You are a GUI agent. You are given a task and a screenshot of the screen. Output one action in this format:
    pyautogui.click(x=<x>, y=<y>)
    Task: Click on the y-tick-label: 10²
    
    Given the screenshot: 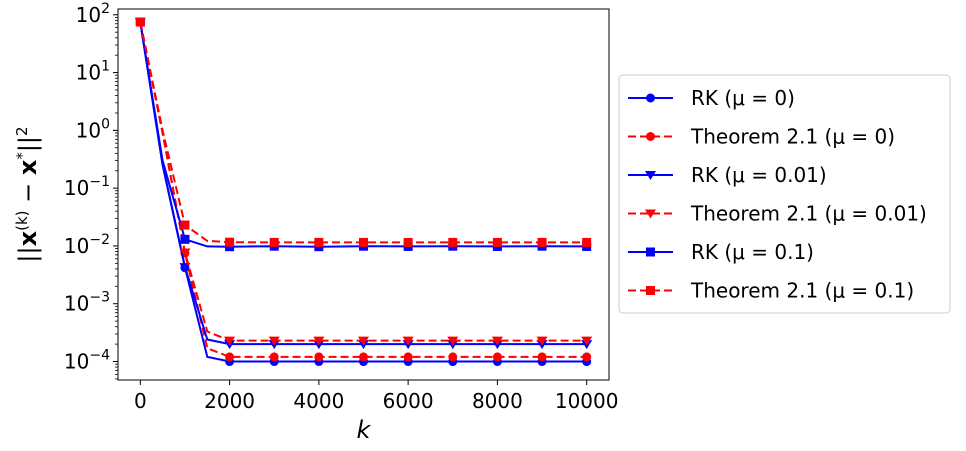 What is the action you would take?
    pyautogui.click(x=93, y=14)
    